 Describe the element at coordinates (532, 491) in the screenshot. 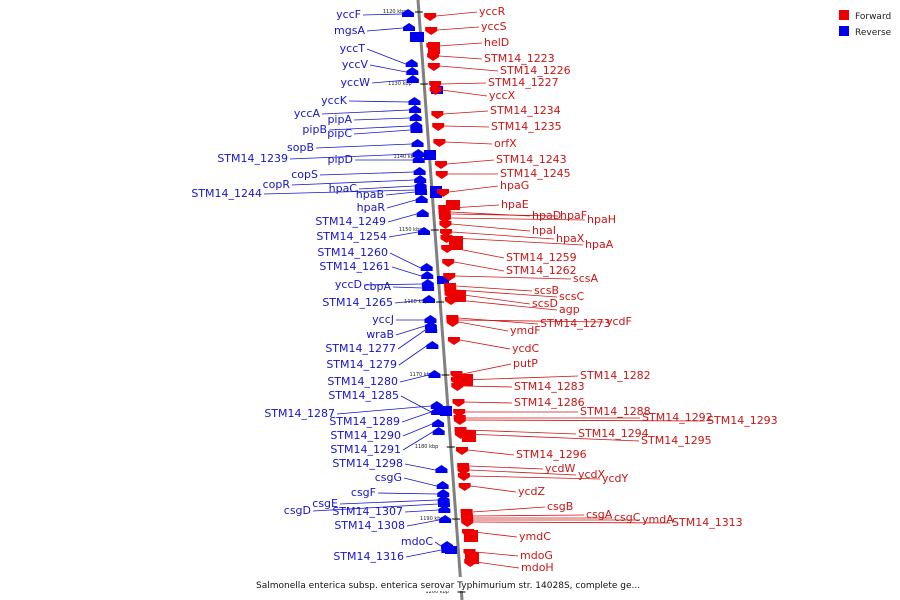

I see `gene-label-forward: ycdZ` at that location.